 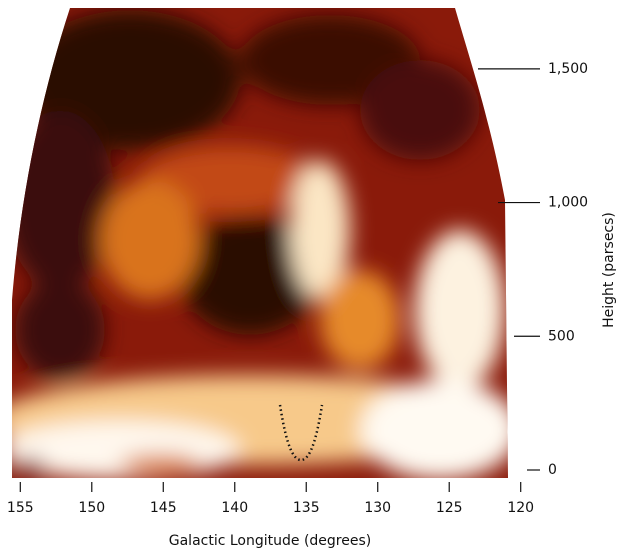 What do you see at coordinates (561, 336) in the screenshot?
I see `y-tick-label: 500` at bounding box center [561, 336].